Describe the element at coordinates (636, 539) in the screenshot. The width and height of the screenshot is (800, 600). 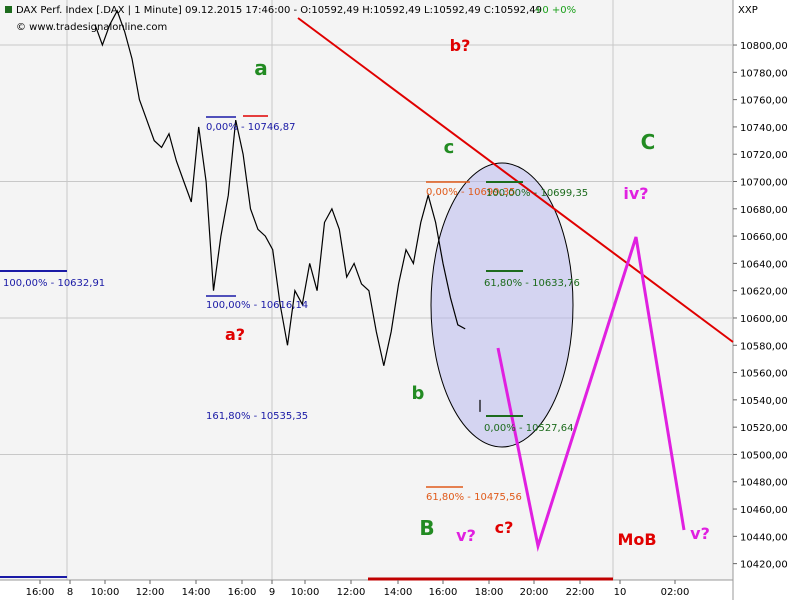
I see `wave-label: MoB` at that location.